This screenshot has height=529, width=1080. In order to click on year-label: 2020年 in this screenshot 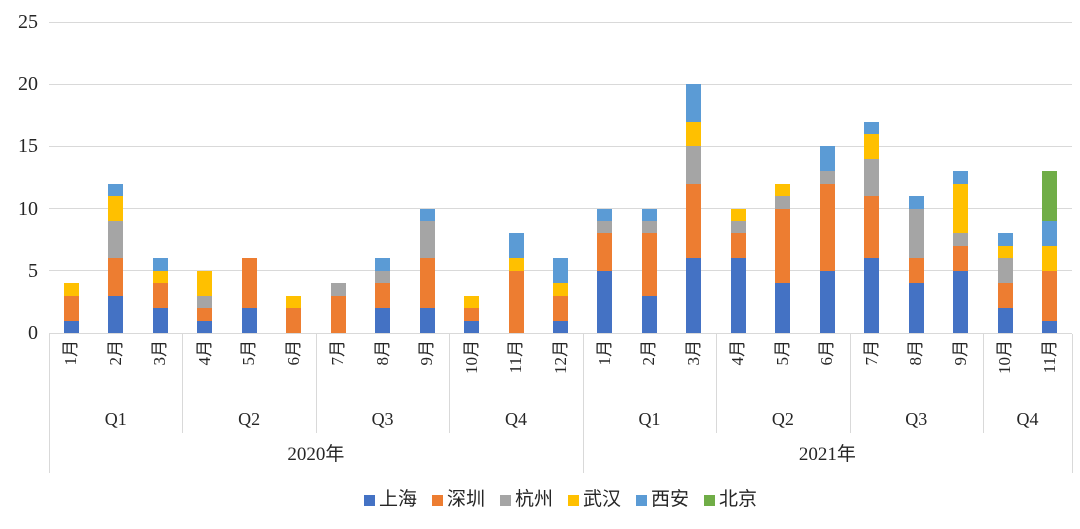, I will do `click(316, 454)`.